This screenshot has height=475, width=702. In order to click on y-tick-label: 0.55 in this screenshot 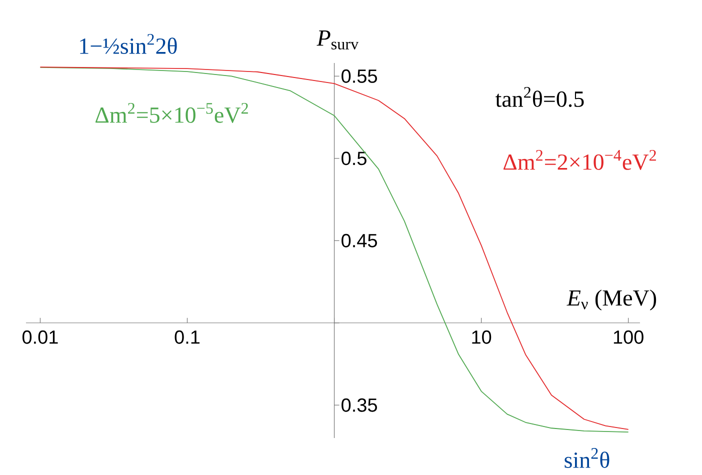, I will do `click(359, 76)`.